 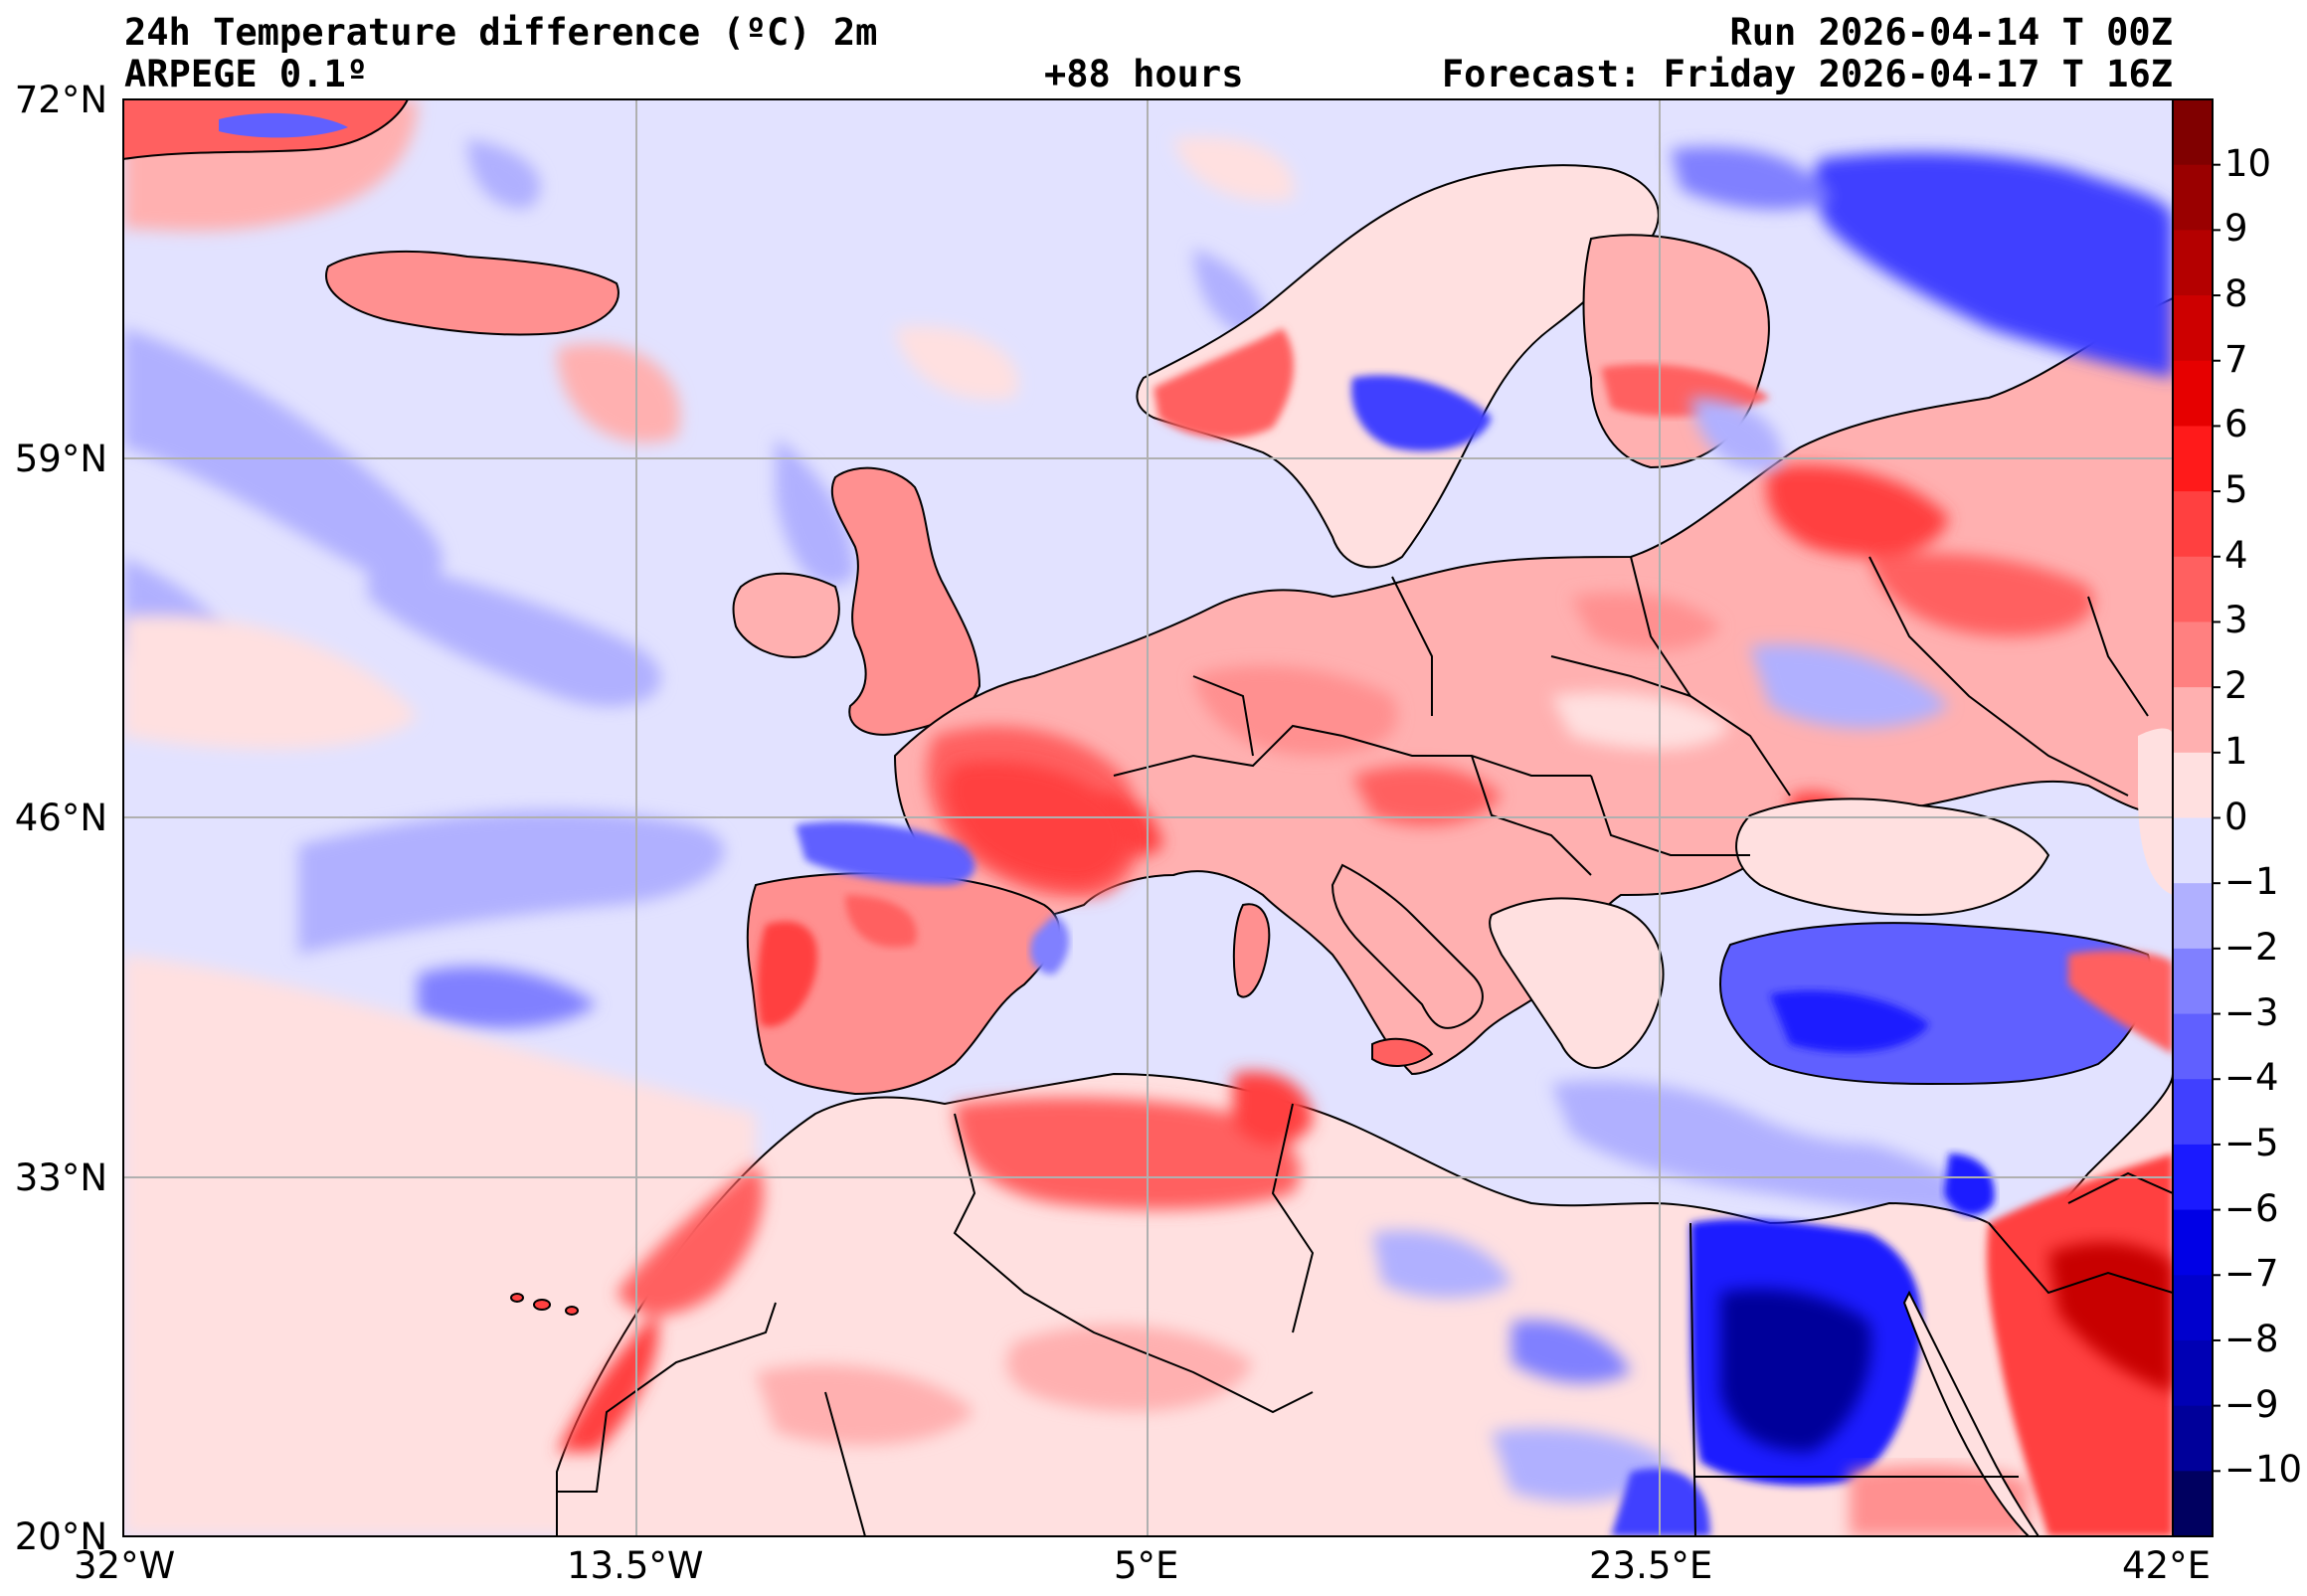 I want to click on colorbar-tick-label: −1, so click(x=2251, y=882).